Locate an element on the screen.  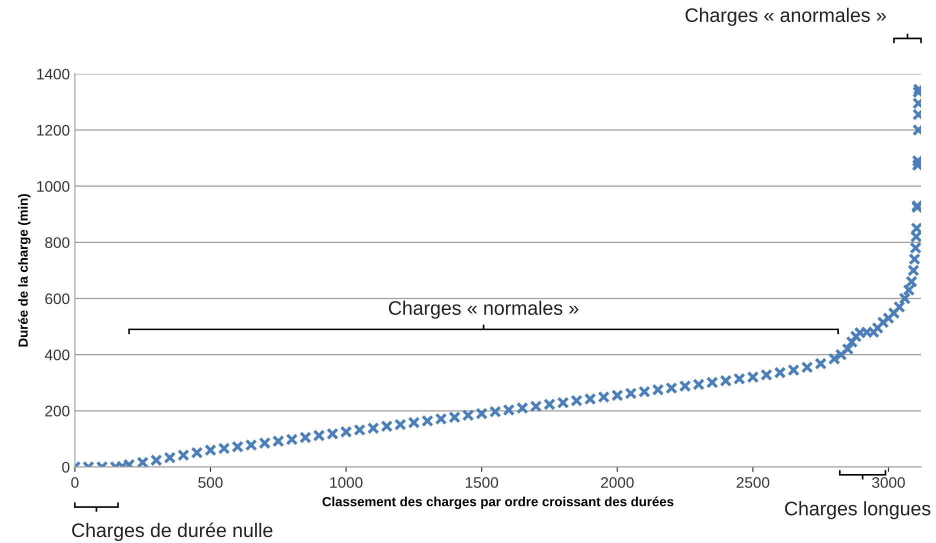
text: Charges « anormales » is located at coordinates (786, 17).